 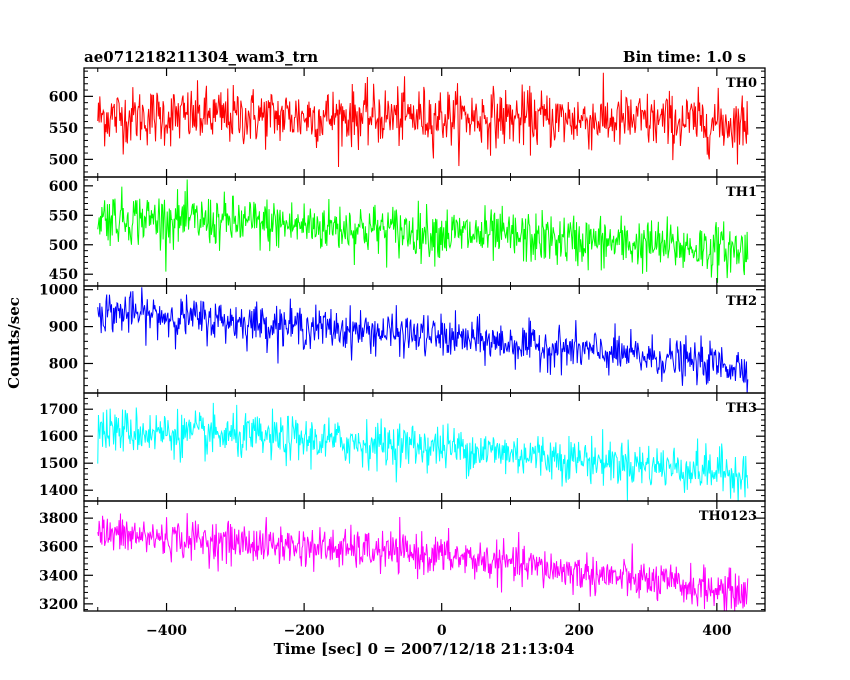 I want to click on panel-th0123: 3200 3400 3600 3800 TH0123, so click(x=402, y=556).